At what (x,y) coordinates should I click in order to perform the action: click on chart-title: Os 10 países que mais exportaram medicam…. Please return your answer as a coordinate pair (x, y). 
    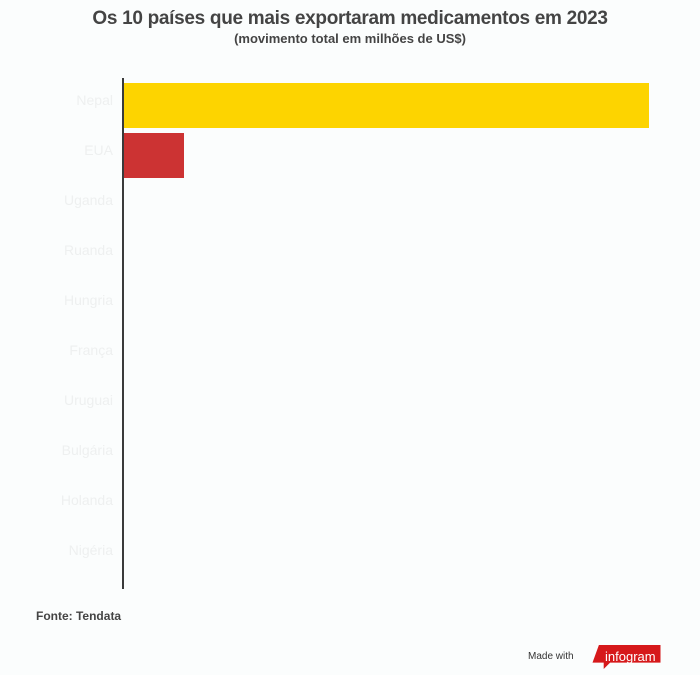
    Looking at the image, I should click on (350, 18).